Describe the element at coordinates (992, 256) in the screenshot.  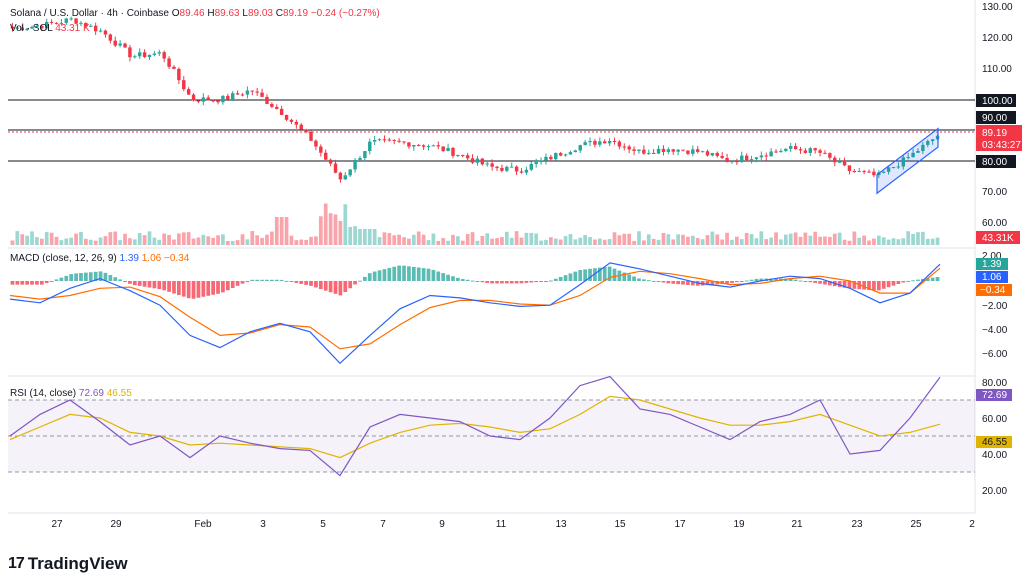
I see `macd-tick: 2.00` at that location.